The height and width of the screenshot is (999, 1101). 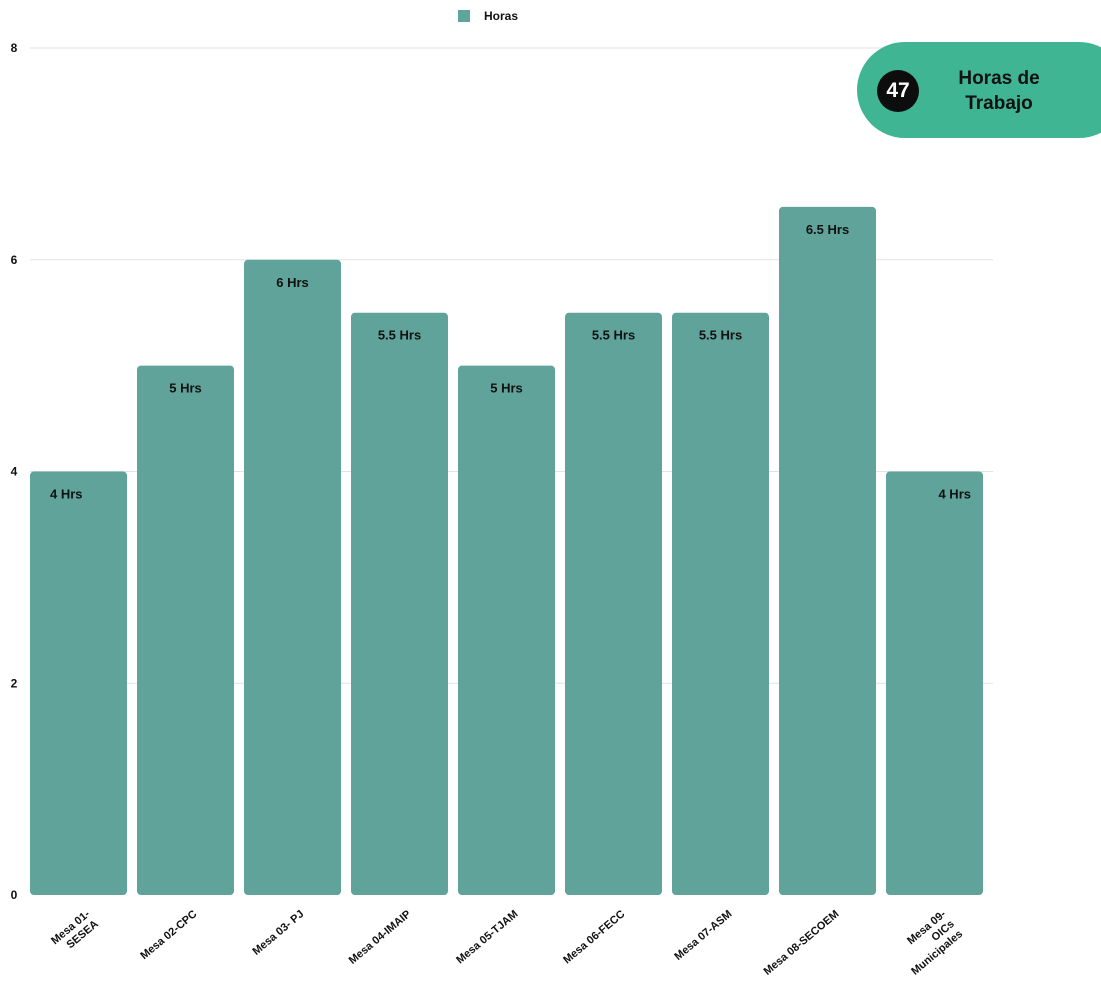 I want to click on x-tick-label-line: Mesa 03- PJ, so click(x=278, y=933).